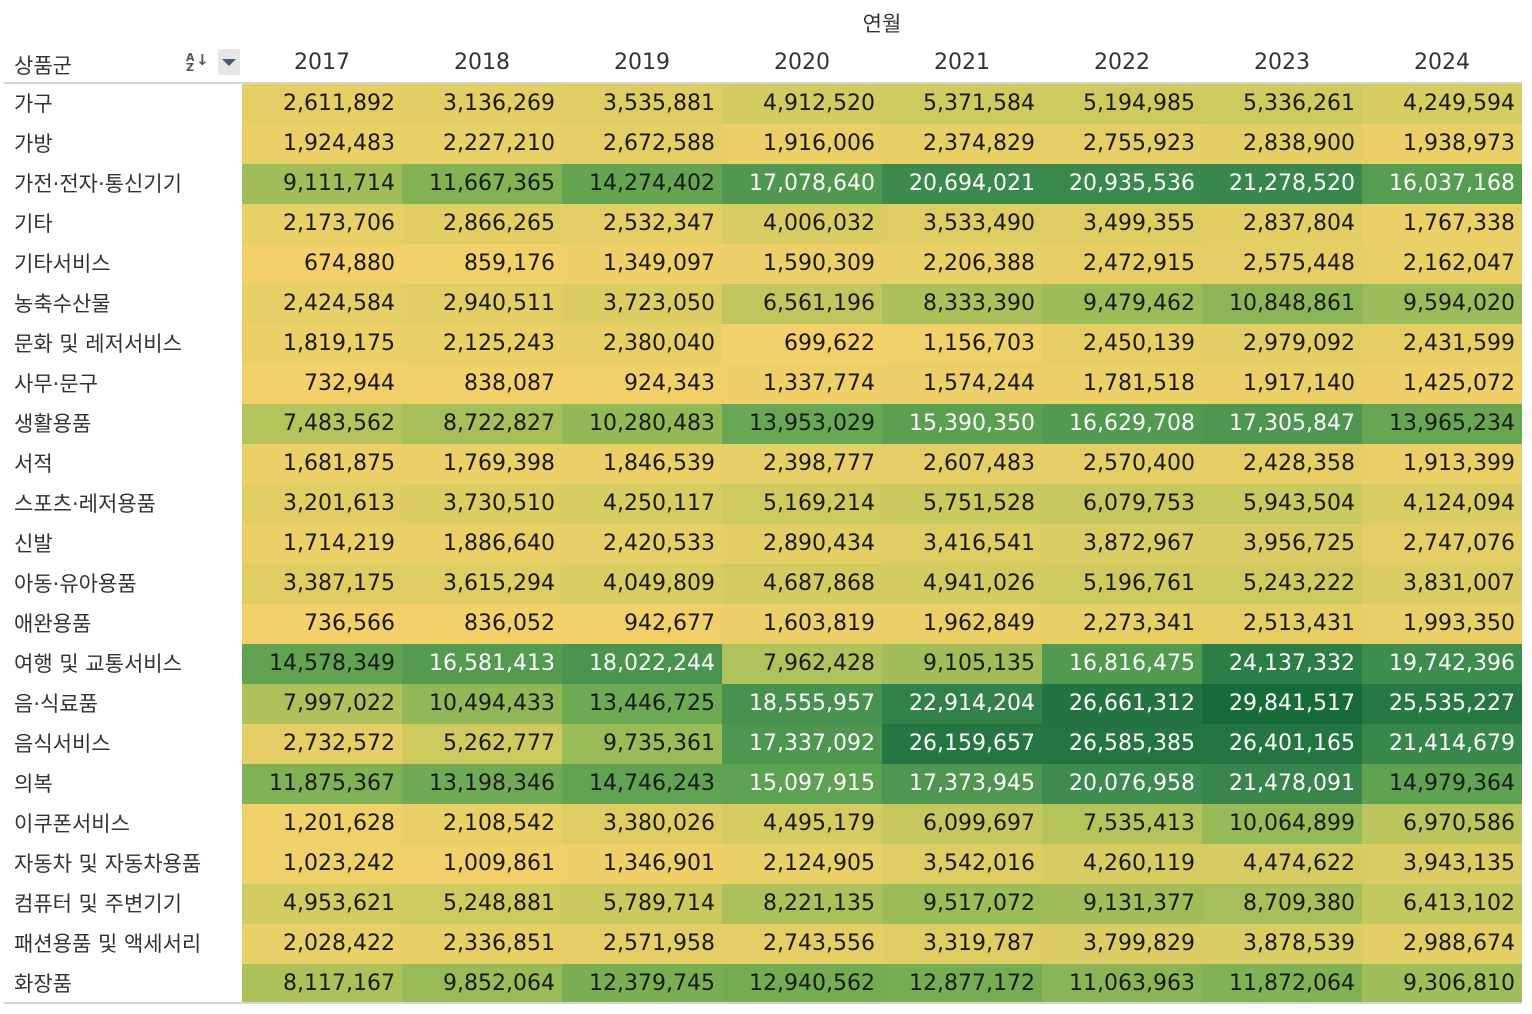  I want to click on heatmap-cell: 674,880, so click(322, 264).